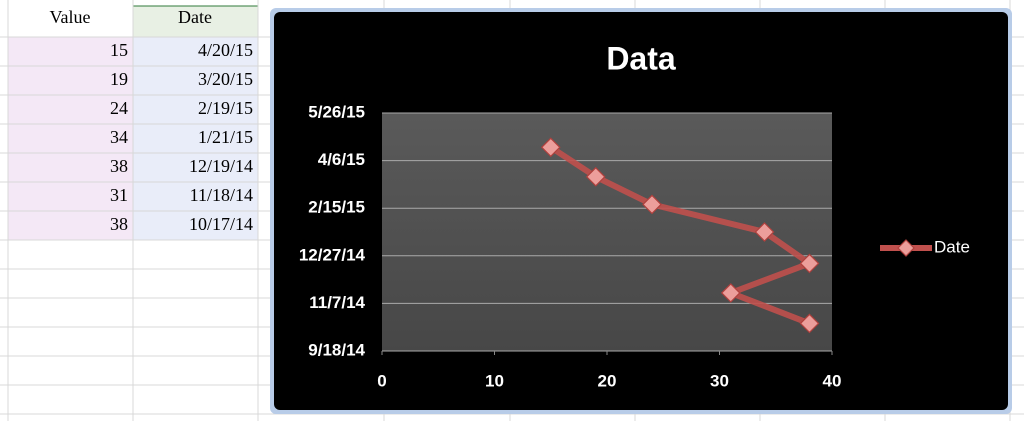 The width and height of the screenshot is (1024, 421). What do you see at coordinates (195, 17) in the screenshot?
I see `column-header: Date` at bounding box center [195, 17].